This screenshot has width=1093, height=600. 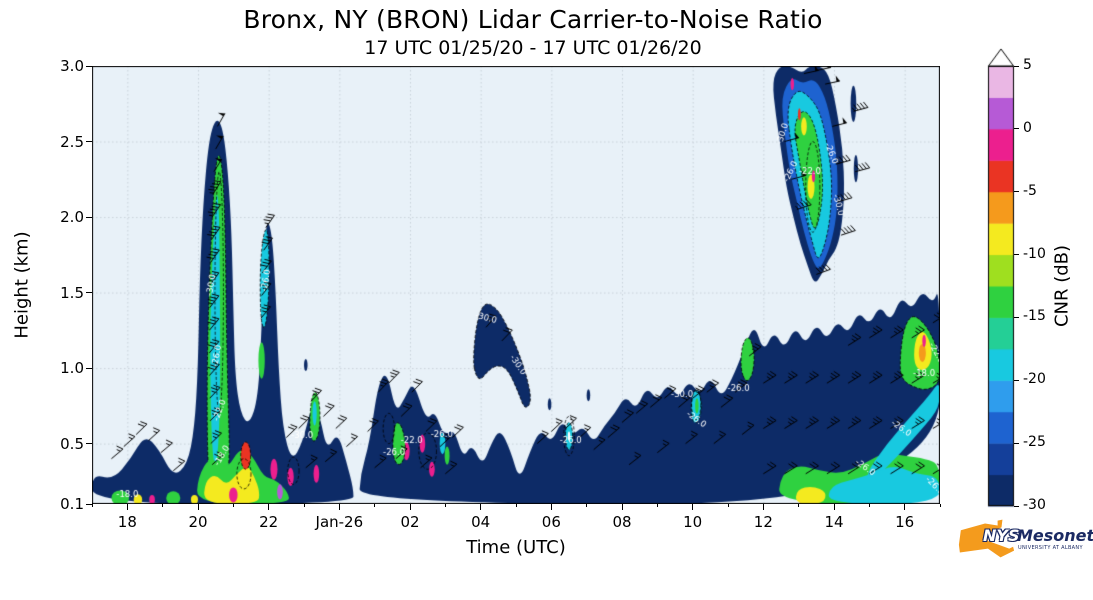 What do you see at coordinates (1027, 65) in the screenshot?
I see `colorbar-tick-label: 5` at bounding box center [1027, 65].